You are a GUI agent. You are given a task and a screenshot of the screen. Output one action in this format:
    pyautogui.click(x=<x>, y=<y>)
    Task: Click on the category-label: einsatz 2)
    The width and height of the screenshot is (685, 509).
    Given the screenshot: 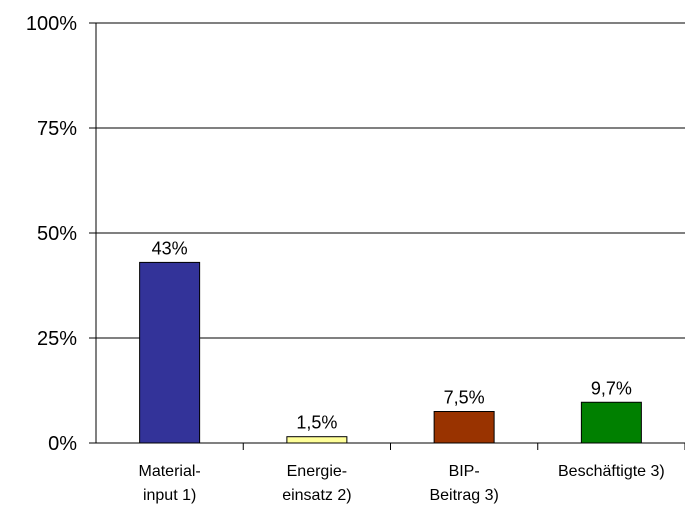 What is the action you would take?
    pyautogui.click(x=316, y=495)
    